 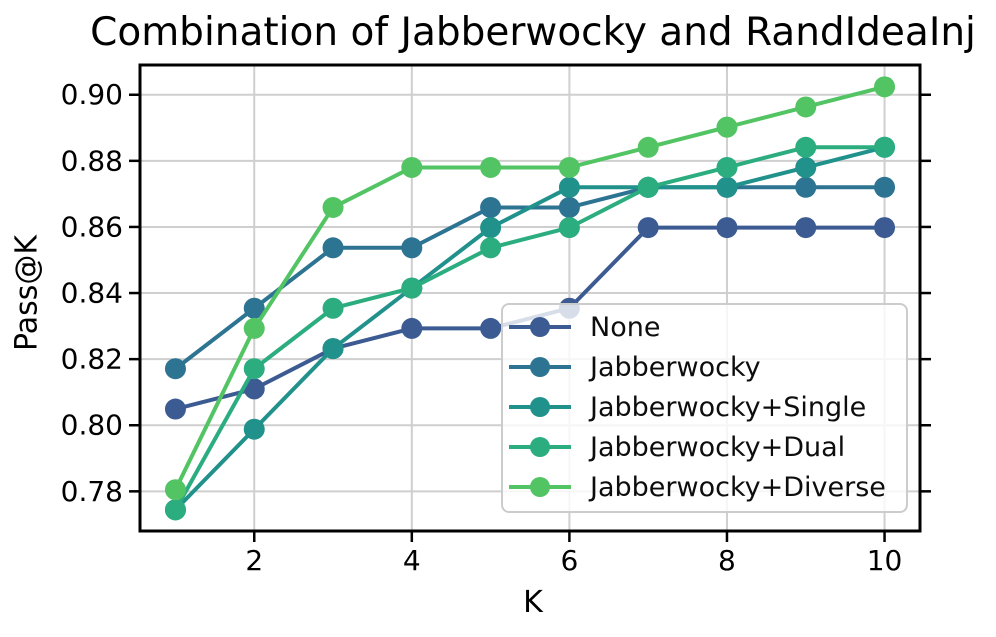 What do you see at coordinates (92, 491) in the screenshot?
I see `y-tick-label: 0.78` at bounding box center [92, 491].